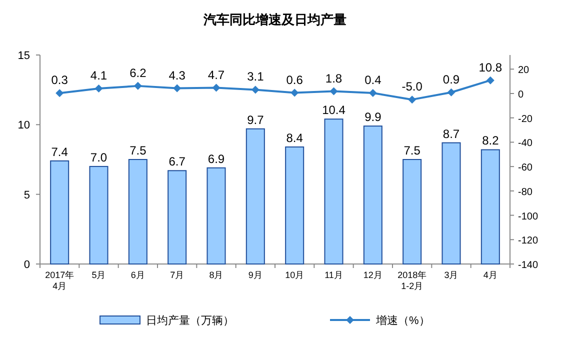 The width and height of the screenshot is (564, 343). I want to click on y-tick-label: 15, so click(24, 56).